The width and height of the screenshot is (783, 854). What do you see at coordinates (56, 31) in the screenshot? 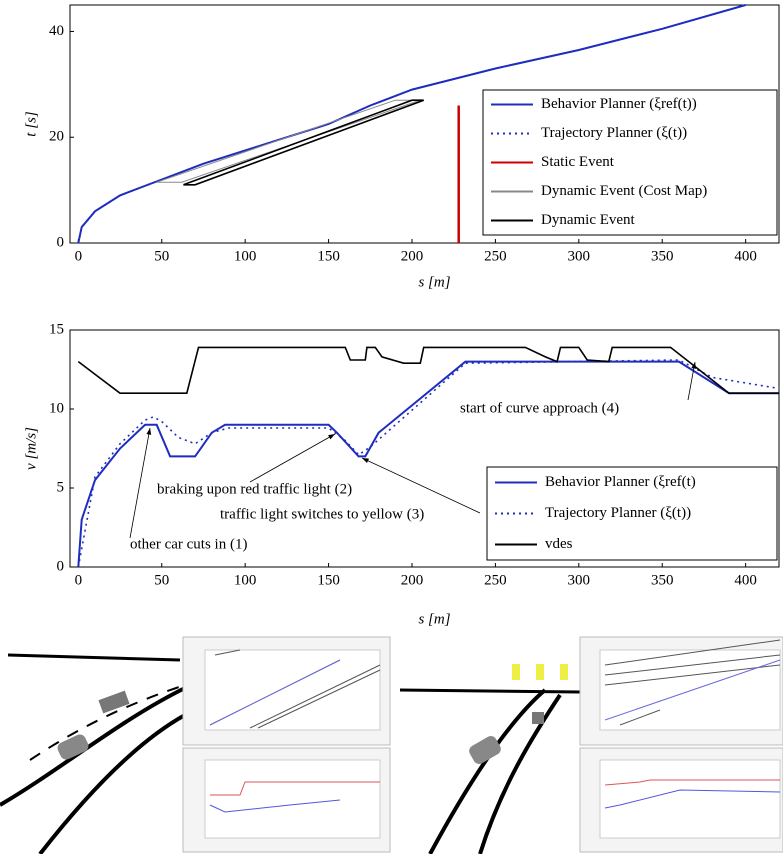
I see `y-tick-label: 40` at bounding box center [56, 31].